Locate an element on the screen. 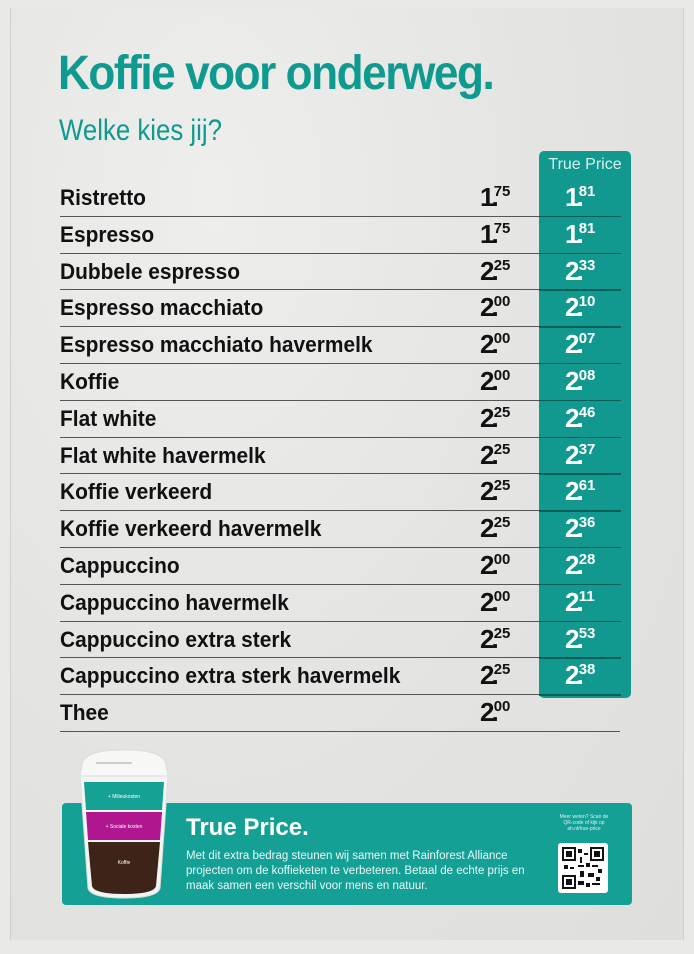  item-name: Espresso macchiato is located at coordinates (162, 308).